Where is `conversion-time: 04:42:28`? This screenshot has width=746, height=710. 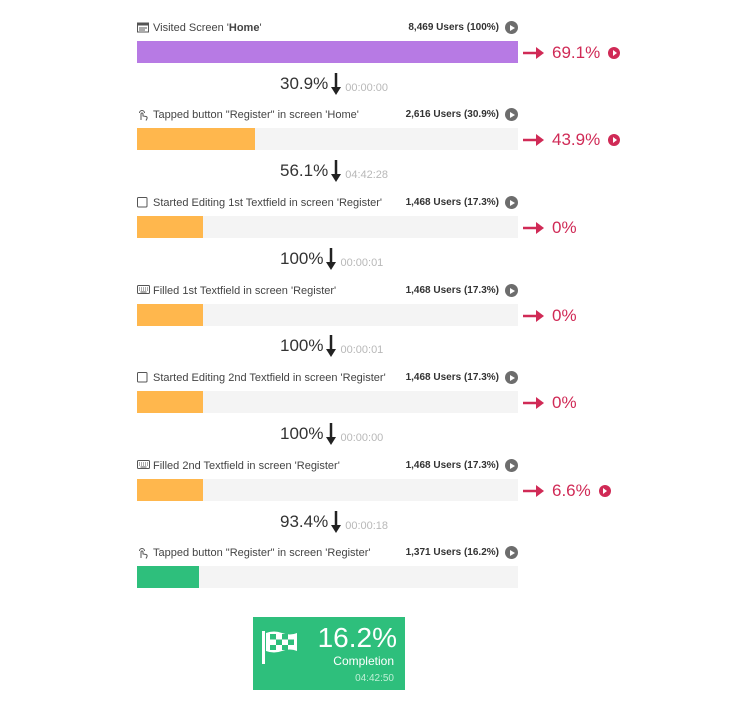 conversion-time: 04:42:28 is located at coordinates (367, 175).